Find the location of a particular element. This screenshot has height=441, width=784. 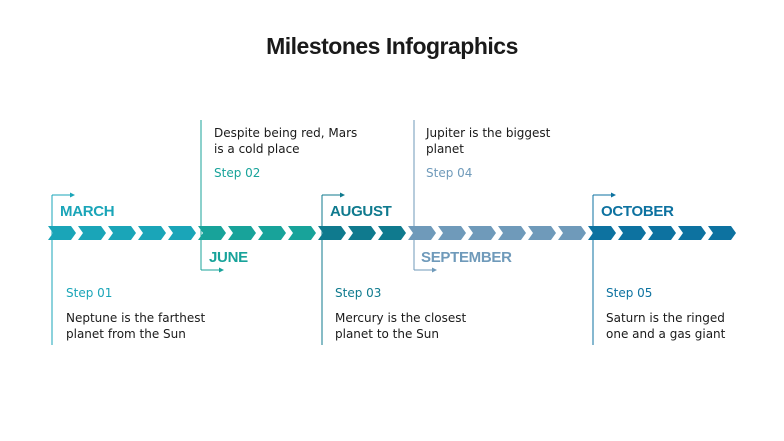

step-02-text: Despite being red, Mars is a cold place is located at coordinates (286, 141).